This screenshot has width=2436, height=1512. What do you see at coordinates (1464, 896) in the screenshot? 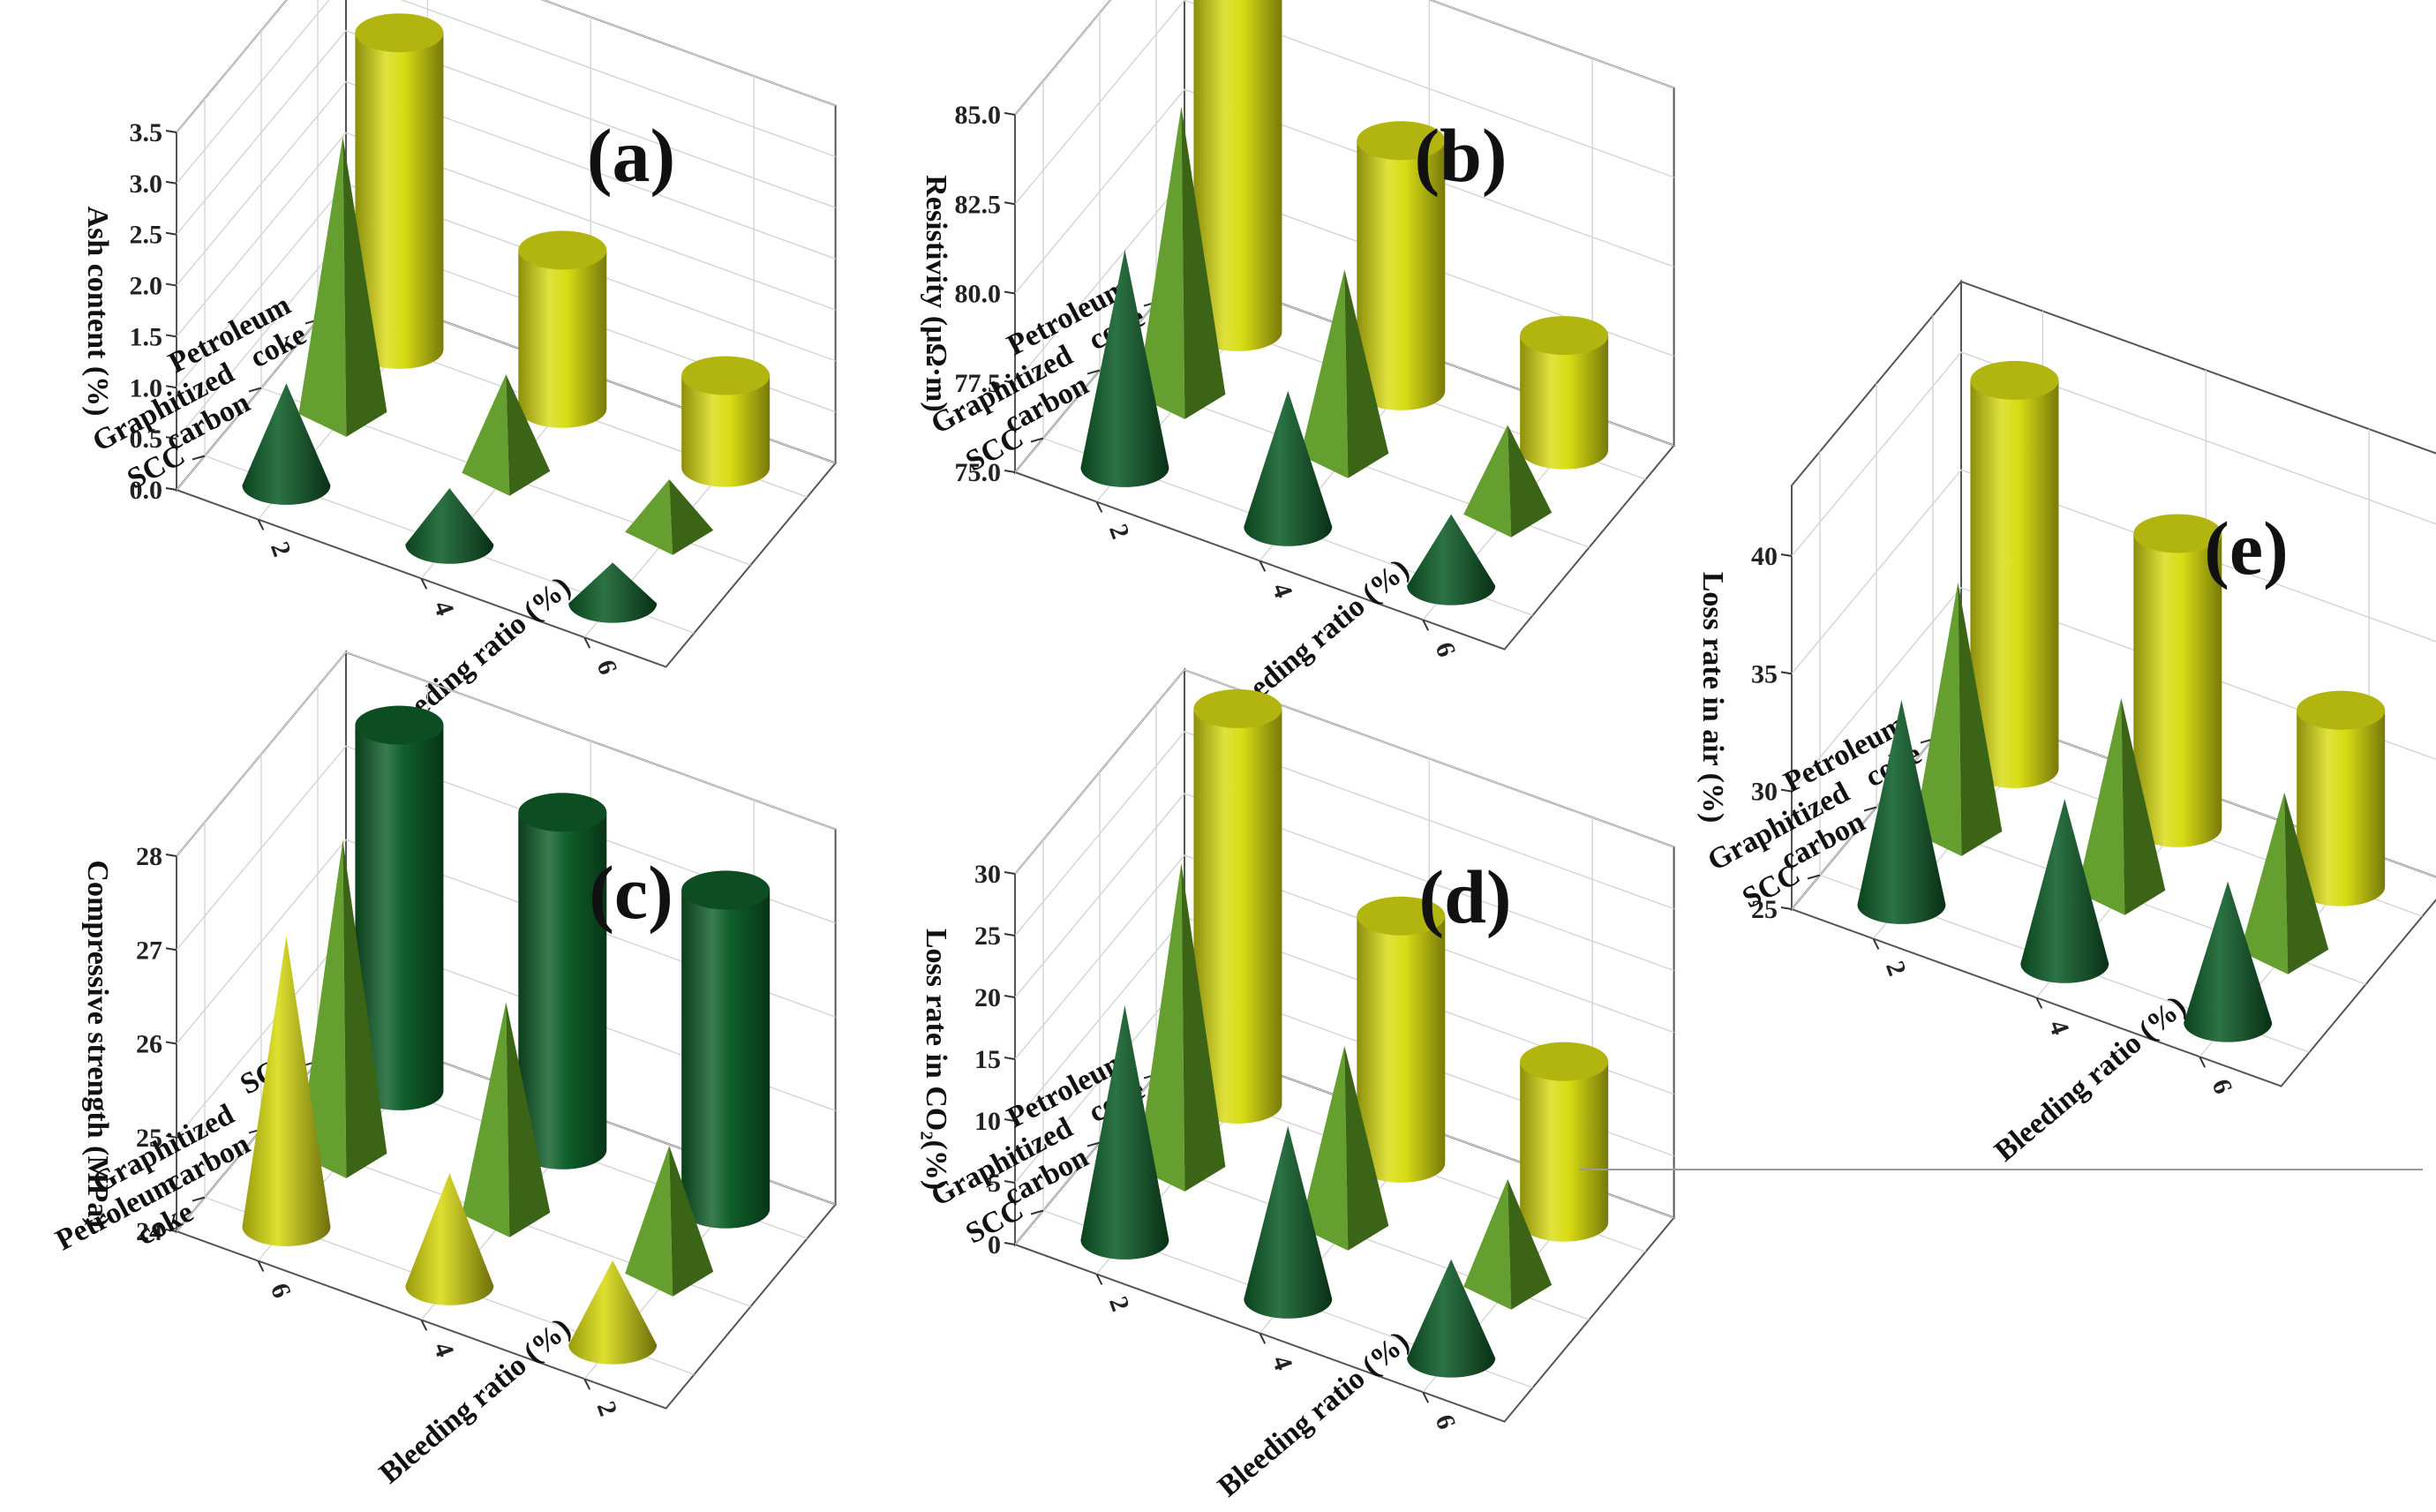
I see `panel-label: (d)` at bounding box center [1464, 896].